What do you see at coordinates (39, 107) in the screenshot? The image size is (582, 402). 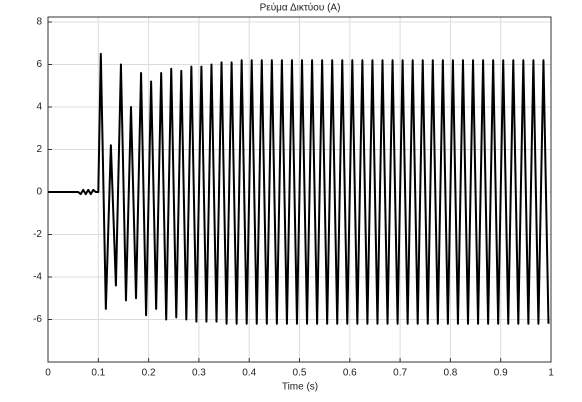 I see `y-tick-label: 4` at bounding box center [39, 107].